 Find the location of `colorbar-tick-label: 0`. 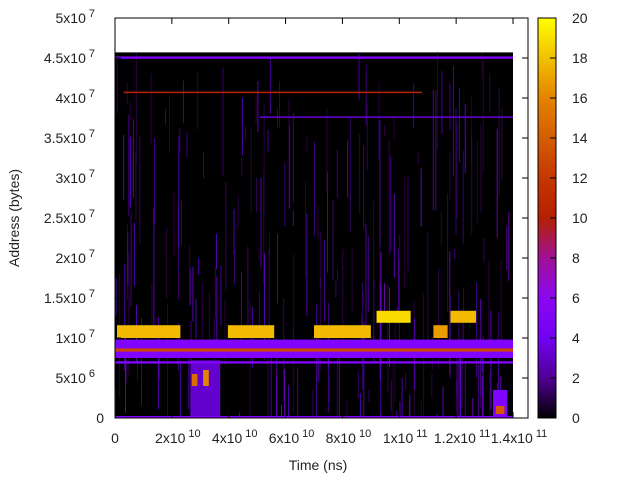

colorbar-tick-label: 0 is located at coordinates (576, 418).